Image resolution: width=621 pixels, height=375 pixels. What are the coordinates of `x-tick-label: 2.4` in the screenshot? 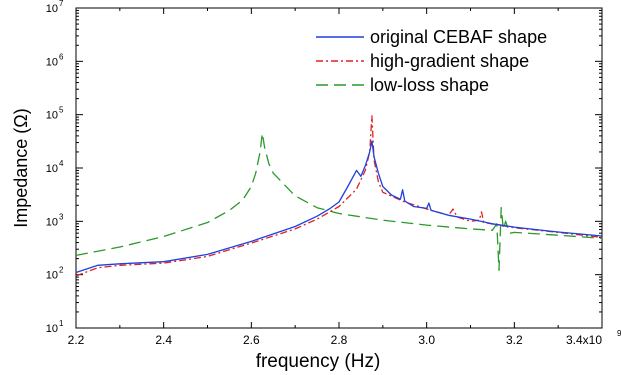 It's located at (163, 340).